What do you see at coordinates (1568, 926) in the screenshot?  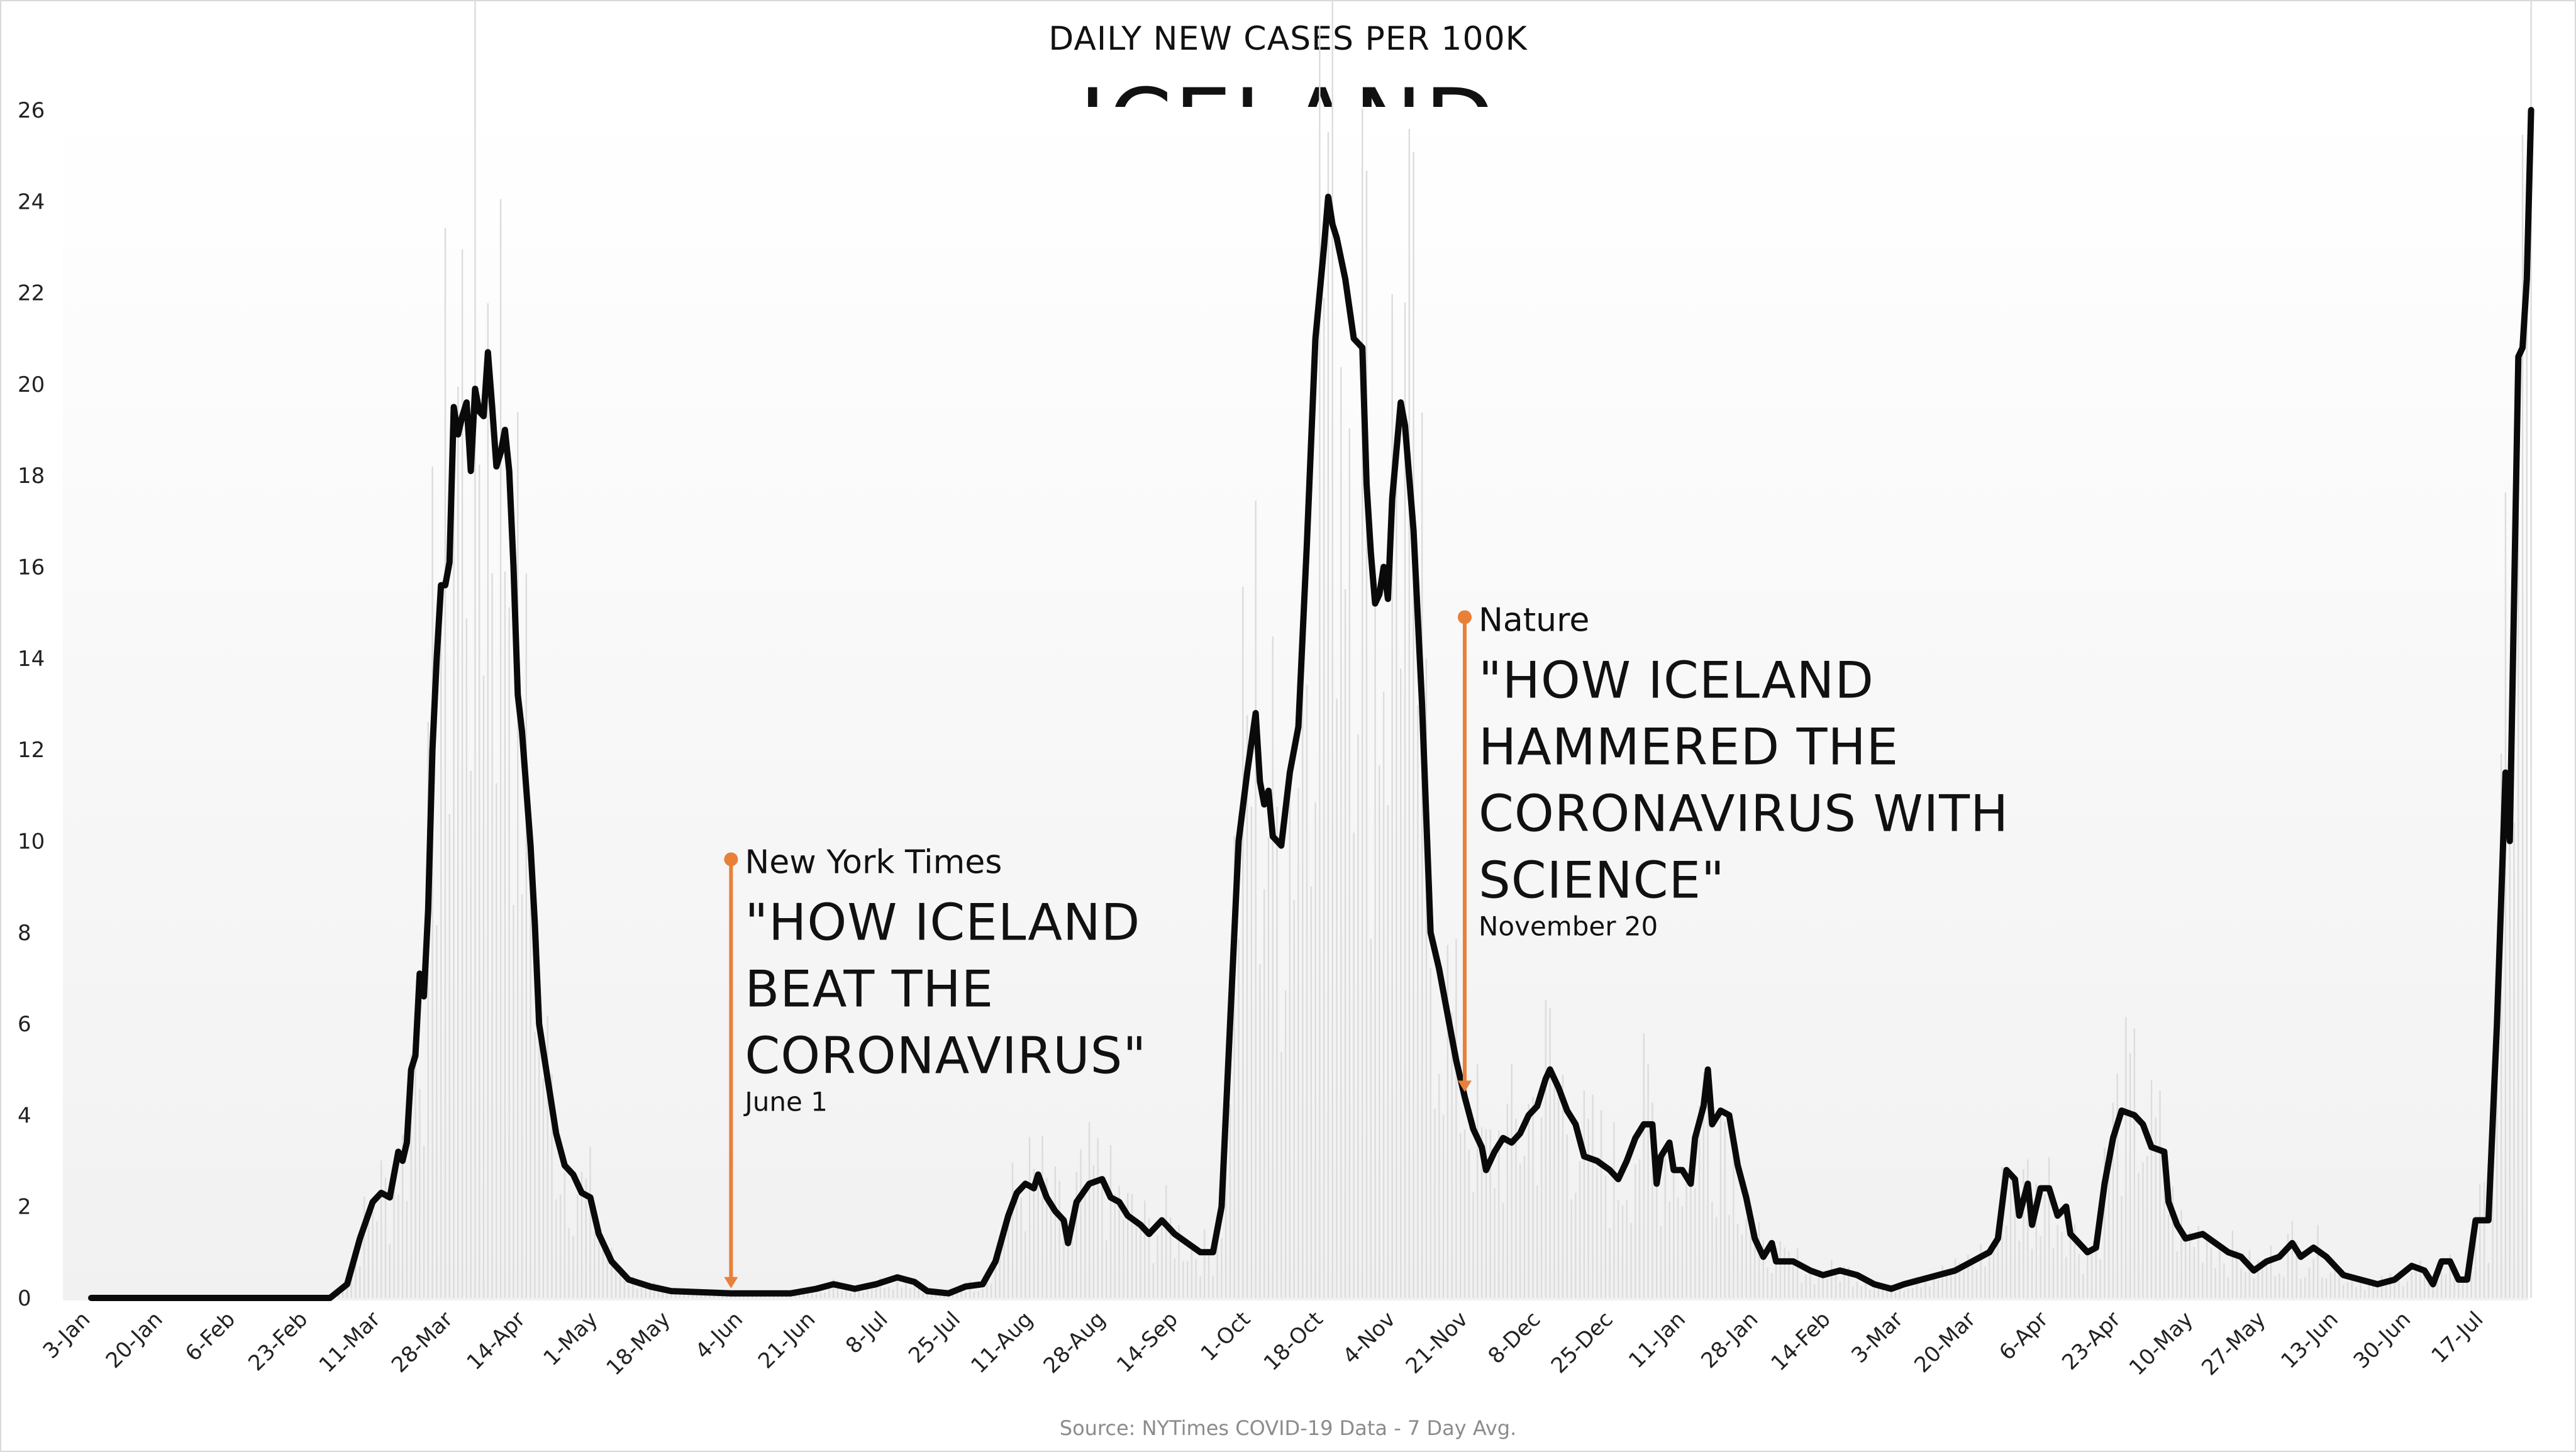 I see `annotation-date: November 20` at bounding box center [1568, 926].